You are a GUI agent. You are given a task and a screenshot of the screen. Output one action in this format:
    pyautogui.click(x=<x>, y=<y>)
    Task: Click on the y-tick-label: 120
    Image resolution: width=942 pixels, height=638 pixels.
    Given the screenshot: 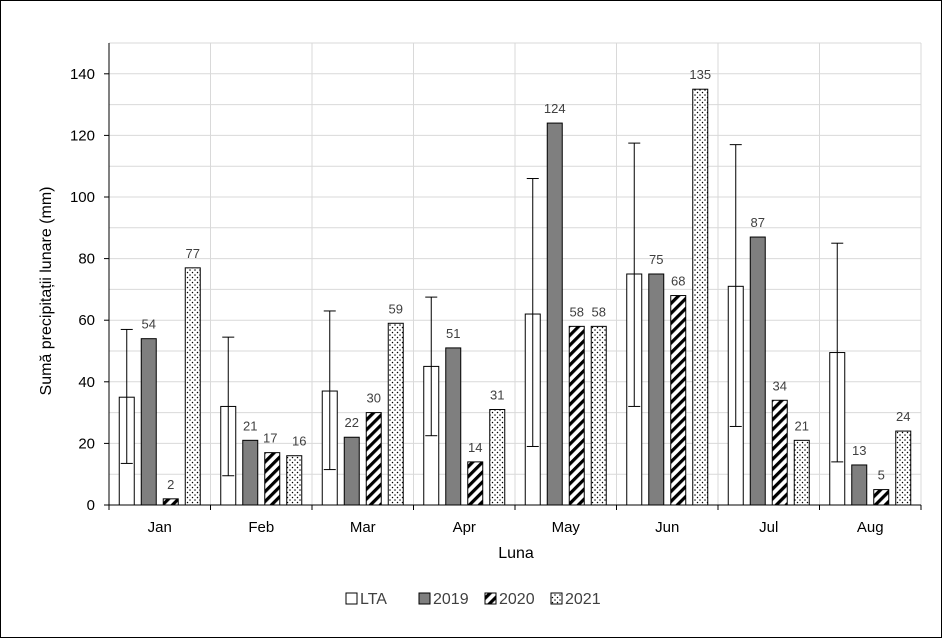 What is the action you would take?
    pyautogui.click(x=82, y=135)
    